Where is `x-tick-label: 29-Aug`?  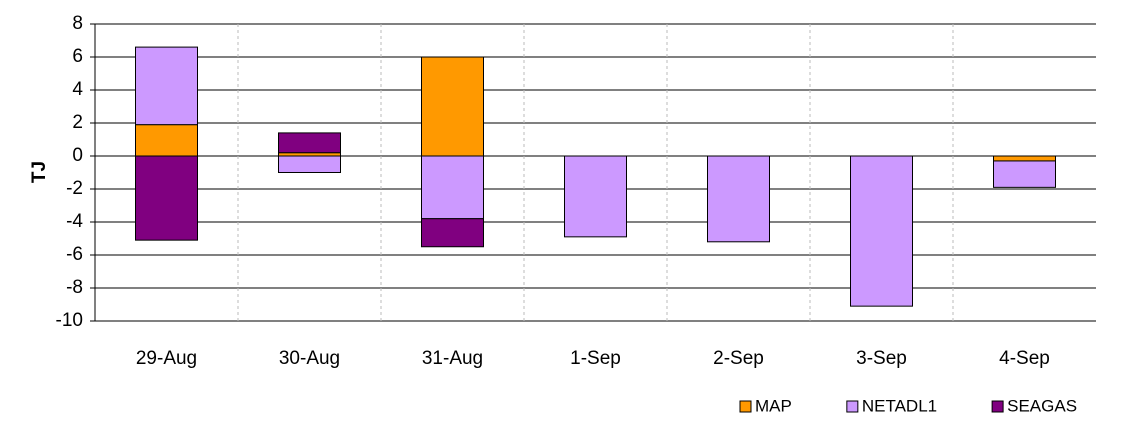
x-tick-label: 29-Aug is located at coordinates (166, 358).